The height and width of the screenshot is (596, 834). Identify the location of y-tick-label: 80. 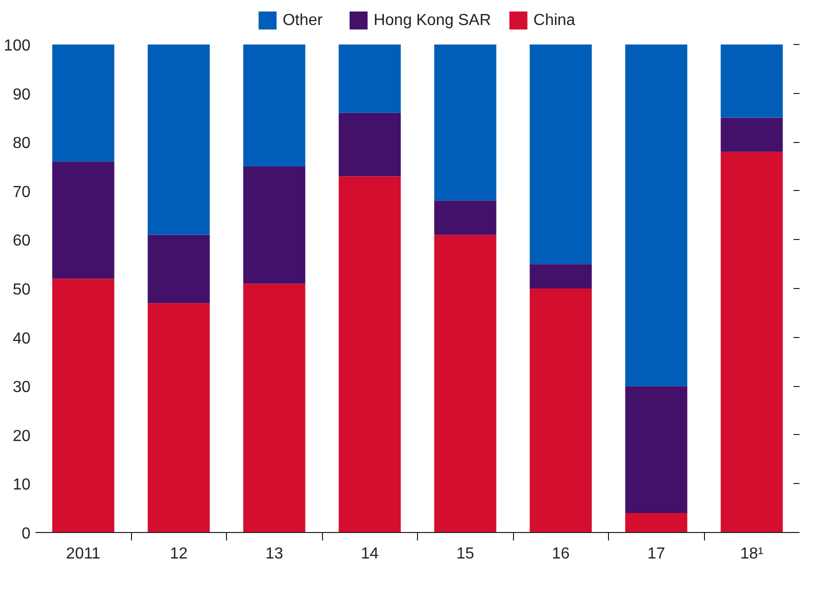
(21, 143).